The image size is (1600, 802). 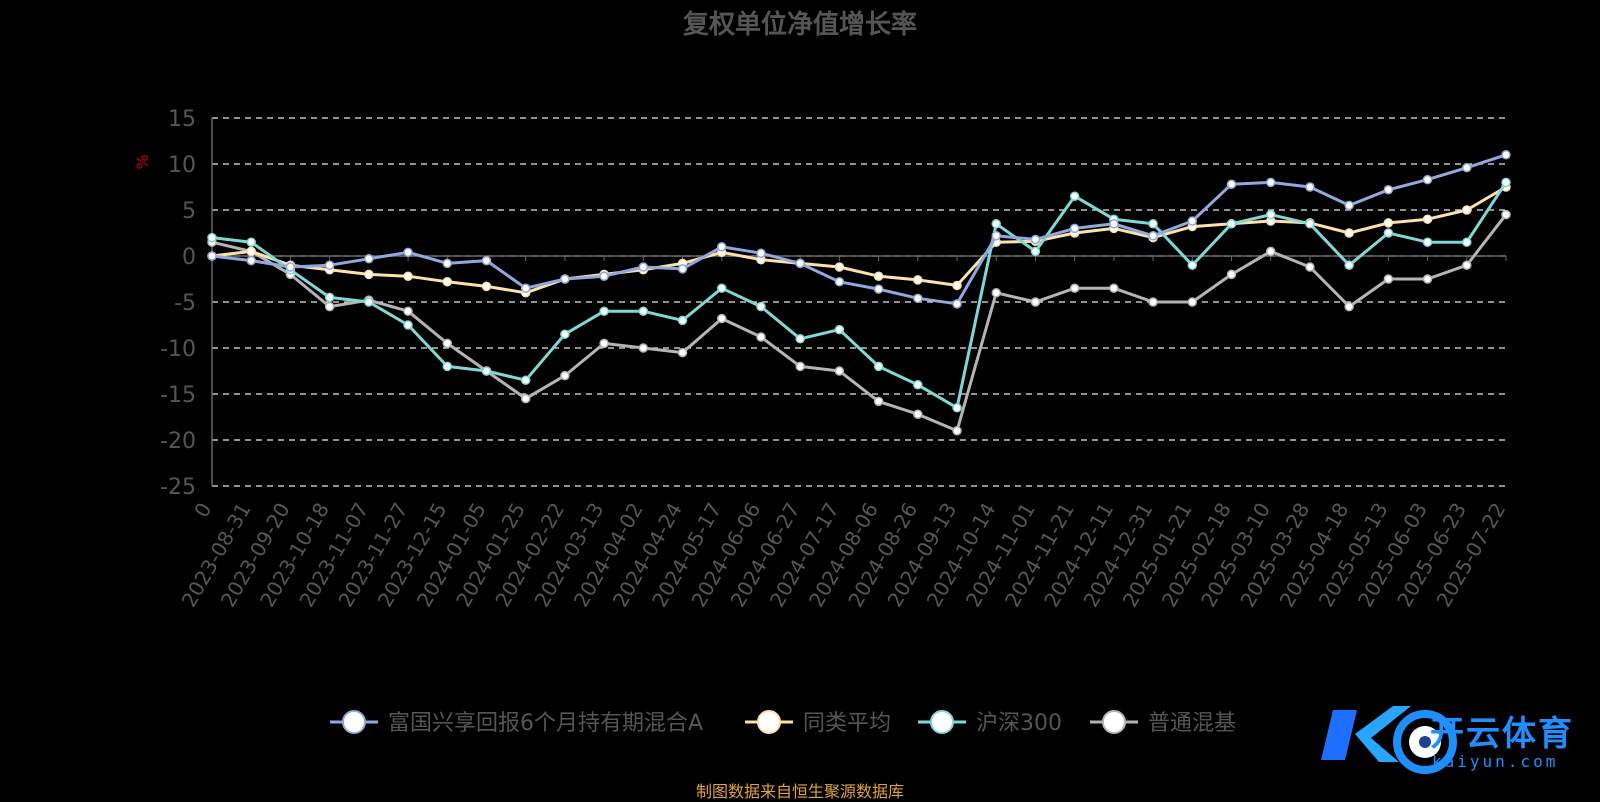 I want to click on legend: 富国兴享回报6个月持有期混合A 同类平均 沪深300 普通混基, so click(x=783, y=723).